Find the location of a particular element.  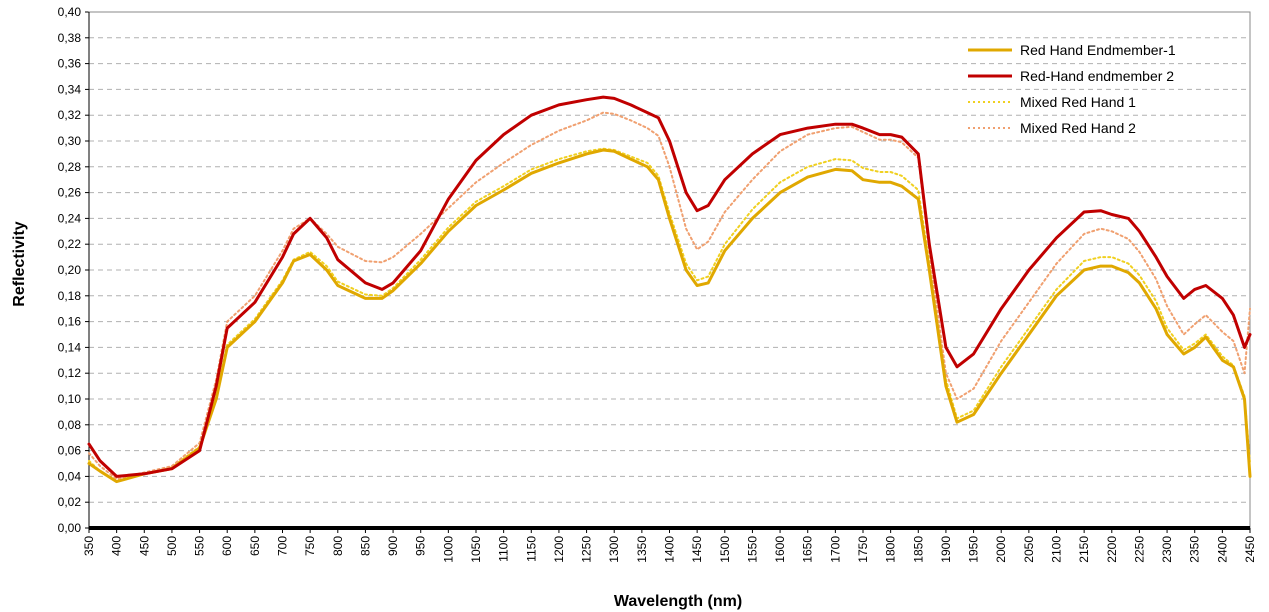

x-tick-label: 1900 is located at coordinates (946, 549).